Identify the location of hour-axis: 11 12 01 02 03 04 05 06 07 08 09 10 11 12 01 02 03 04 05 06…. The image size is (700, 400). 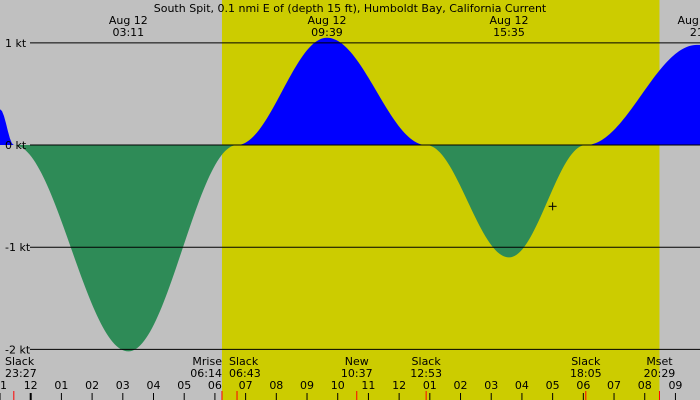
(341, 389).